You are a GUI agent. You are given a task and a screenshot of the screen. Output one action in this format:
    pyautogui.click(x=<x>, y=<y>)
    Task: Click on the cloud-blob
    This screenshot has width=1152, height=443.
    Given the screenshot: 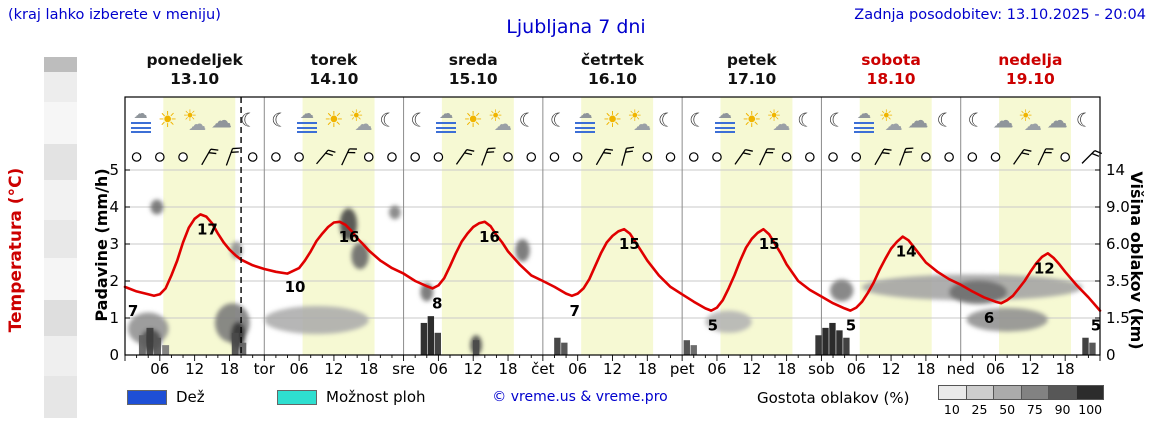 What is the action you would take?
    pyautogui.click(x=522, y=250)
    